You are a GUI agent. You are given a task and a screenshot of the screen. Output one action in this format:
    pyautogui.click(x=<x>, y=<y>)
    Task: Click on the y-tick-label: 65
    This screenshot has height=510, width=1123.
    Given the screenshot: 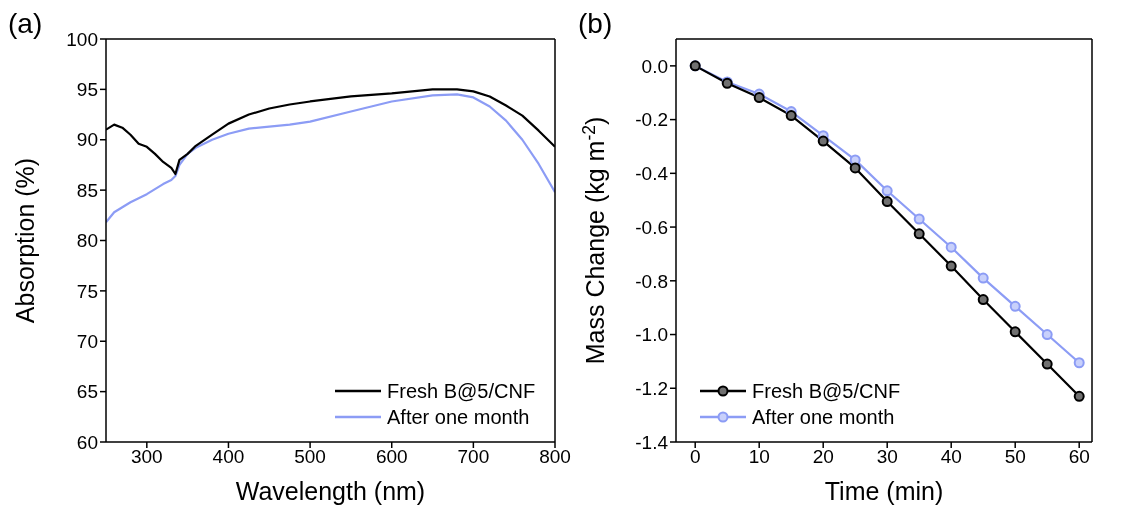 What is the action you would take?
    pyautogui.click(x=87, y=392)
    